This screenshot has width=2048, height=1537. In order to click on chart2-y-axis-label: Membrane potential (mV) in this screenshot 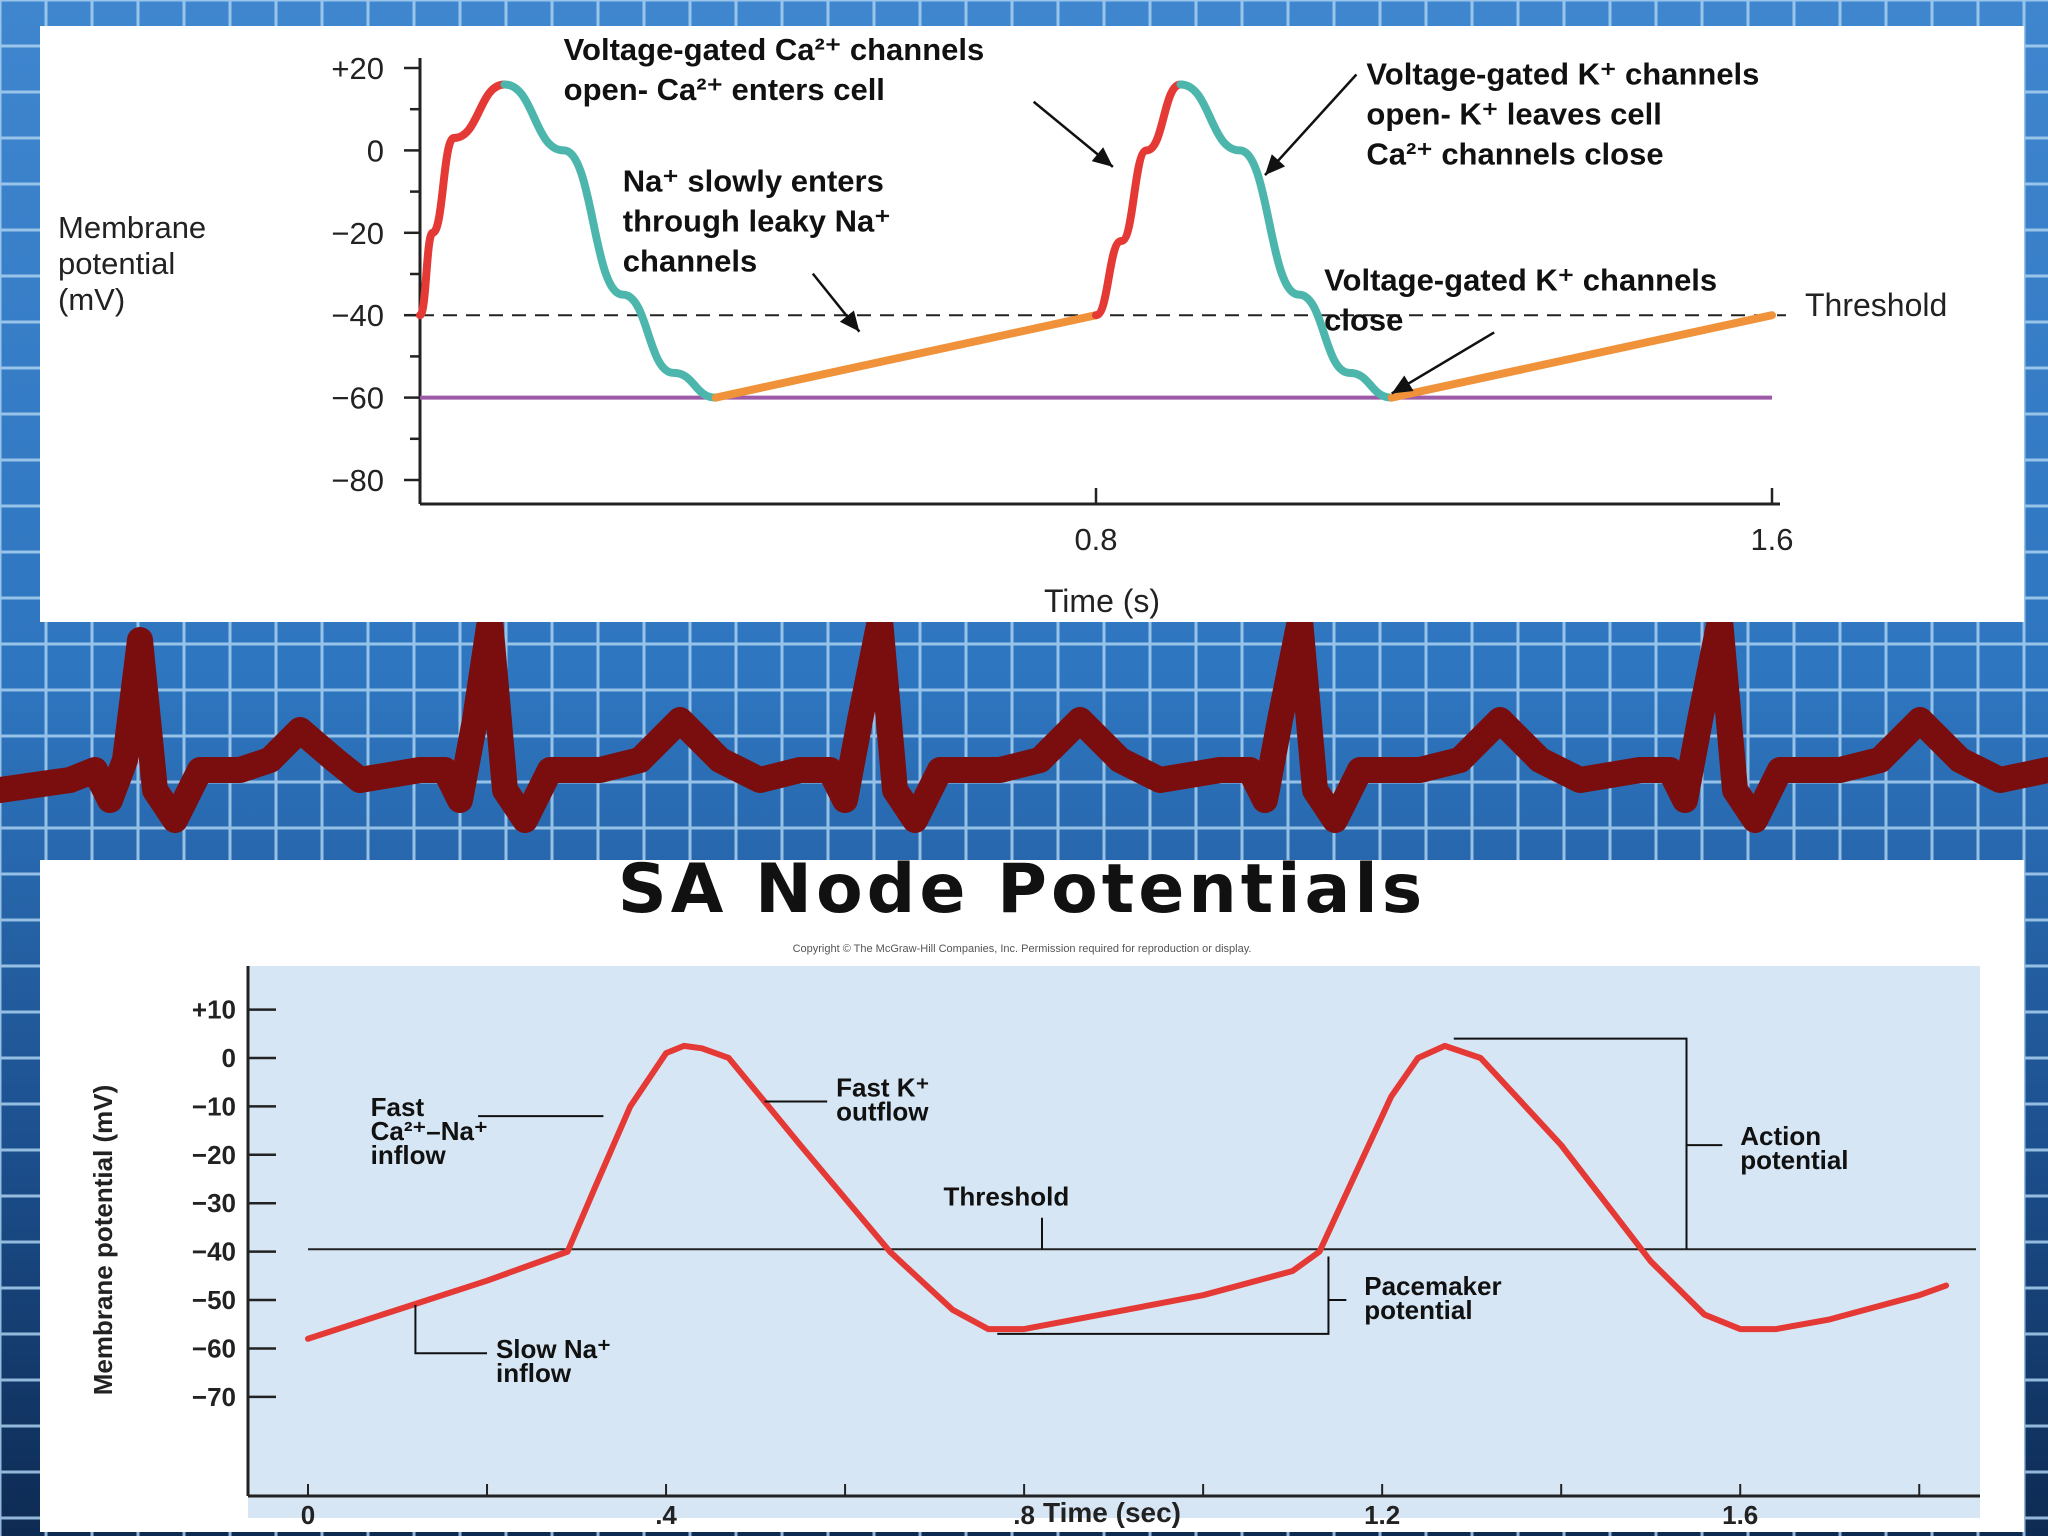, I will do `click(103, 1240)`.